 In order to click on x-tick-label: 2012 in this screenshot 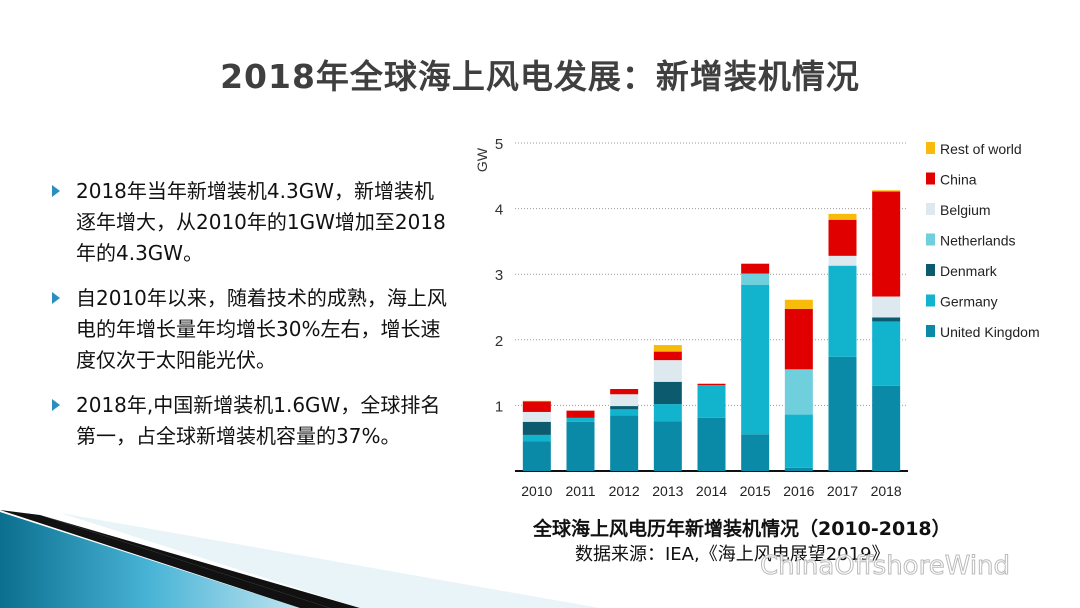, I will do `click(624, 491)`.